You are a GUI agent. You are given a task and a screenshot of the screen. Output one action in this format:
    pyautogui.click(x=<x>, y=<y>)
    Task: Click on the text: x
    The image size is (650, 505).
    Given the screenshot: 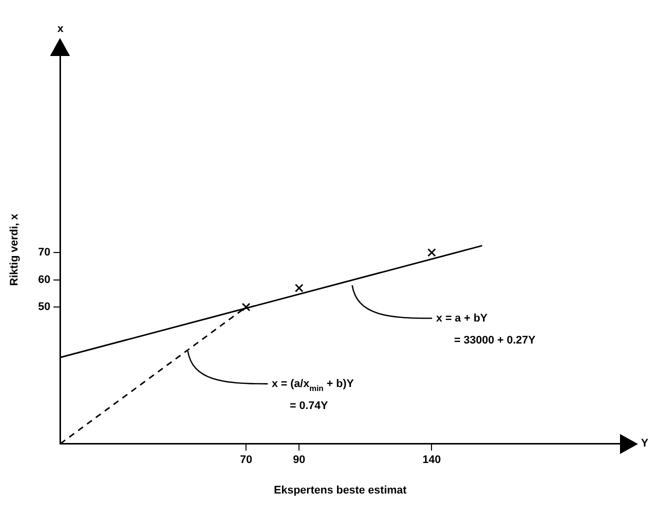 What is the action you would take?
    pyautogui.click(x=60, y=29)
    